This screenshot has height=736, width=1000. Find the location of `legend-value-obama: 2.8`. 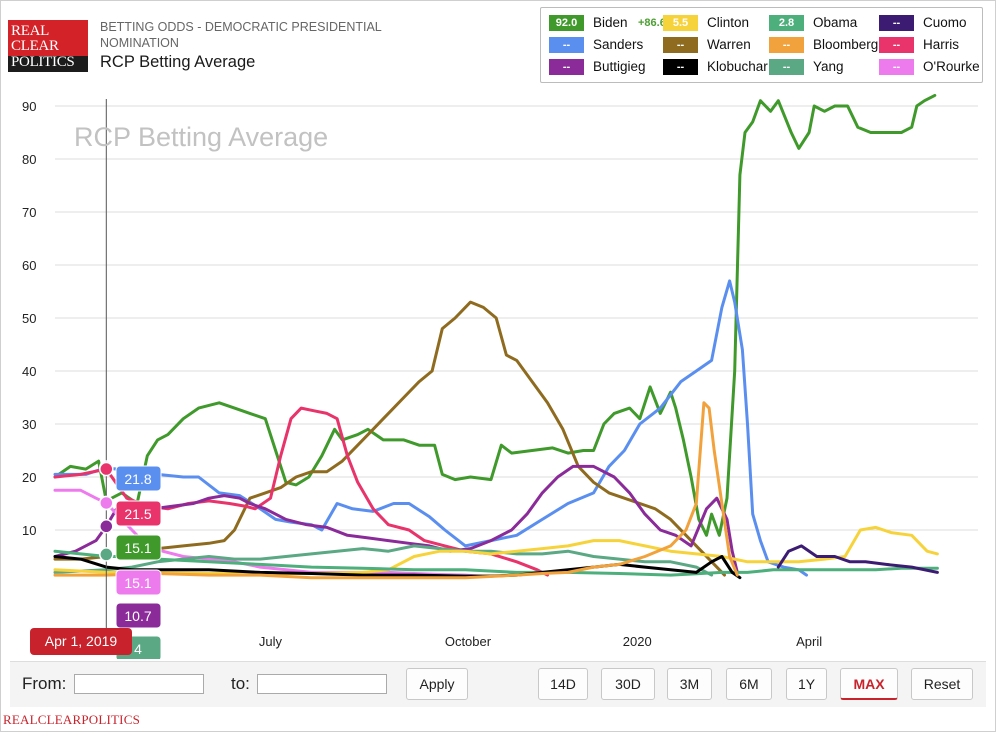

legend-value-obama: 2.8 is located at coordinates (786, 23).